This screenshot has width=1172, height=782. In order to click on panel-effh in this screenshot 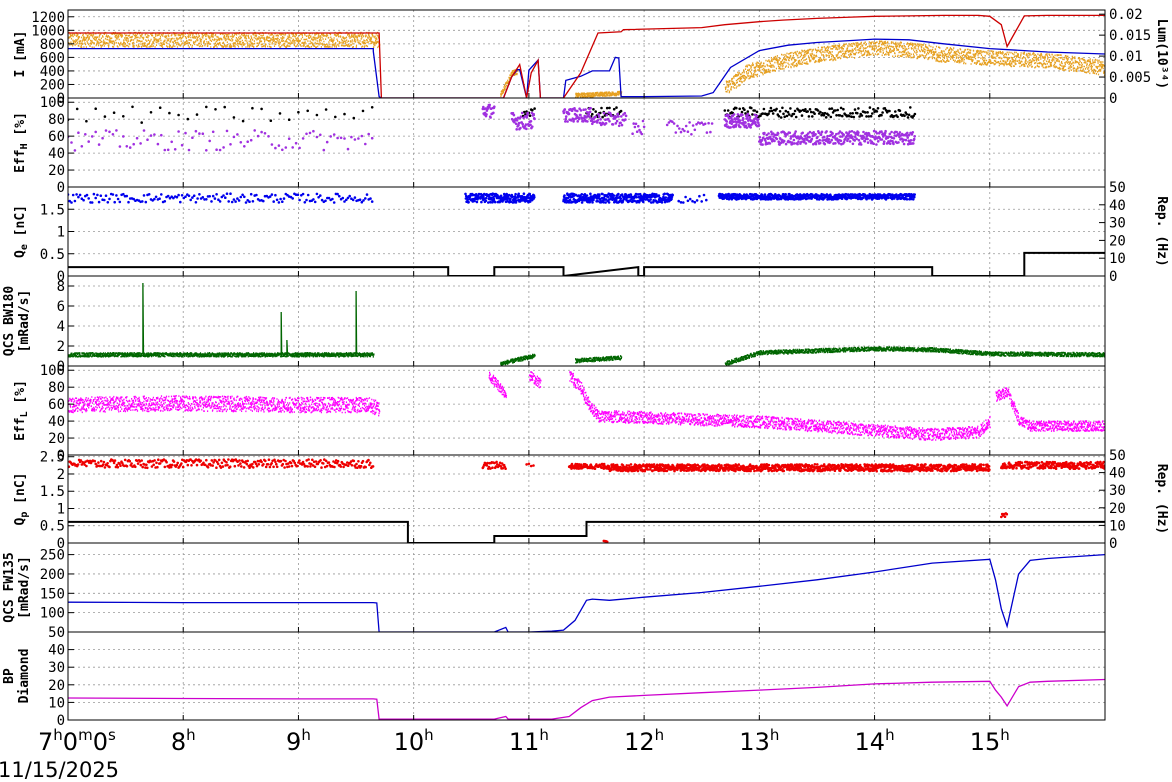, I will do `click(492, 127)`.